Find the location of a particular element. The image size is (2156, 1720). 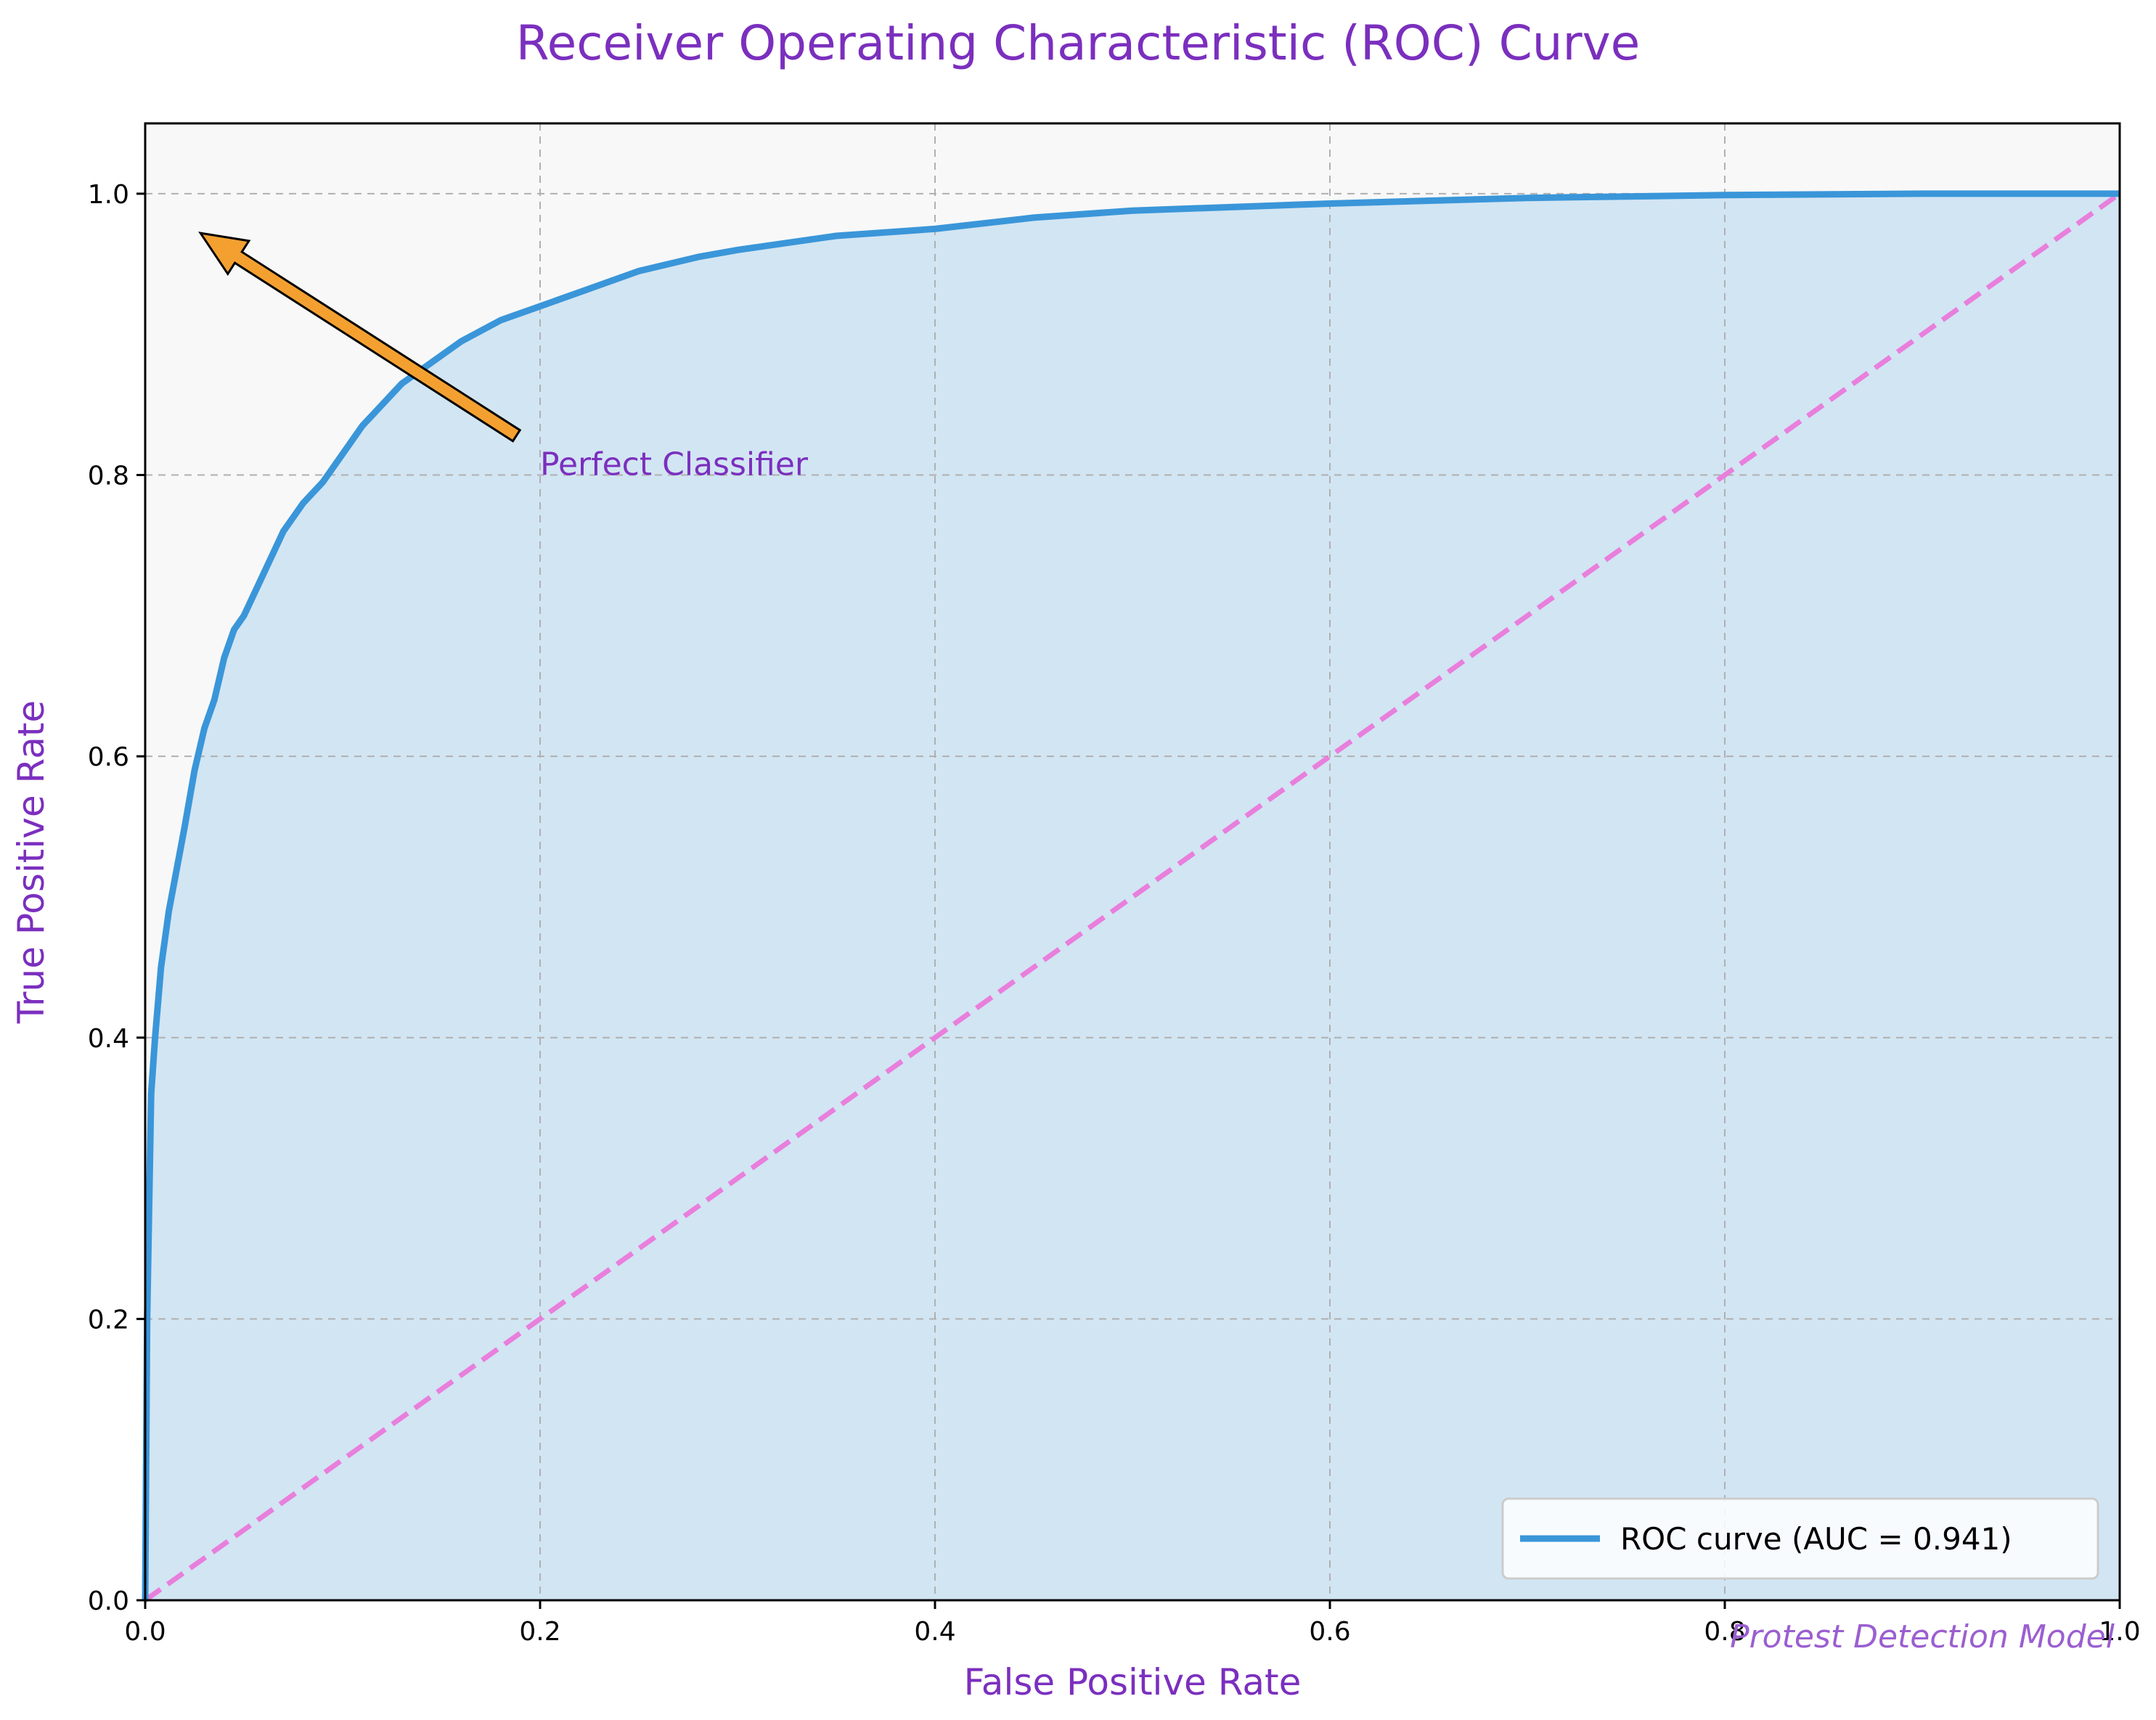

y-tick-label-0.4: 0.4 is located at coordinates (109, 1039).